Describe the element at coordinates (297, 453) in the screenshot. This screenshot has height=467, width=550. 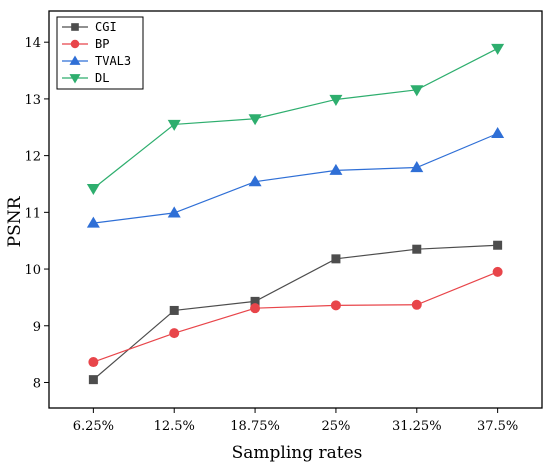
I see `x-axis-title: Sampling rates` at that location.